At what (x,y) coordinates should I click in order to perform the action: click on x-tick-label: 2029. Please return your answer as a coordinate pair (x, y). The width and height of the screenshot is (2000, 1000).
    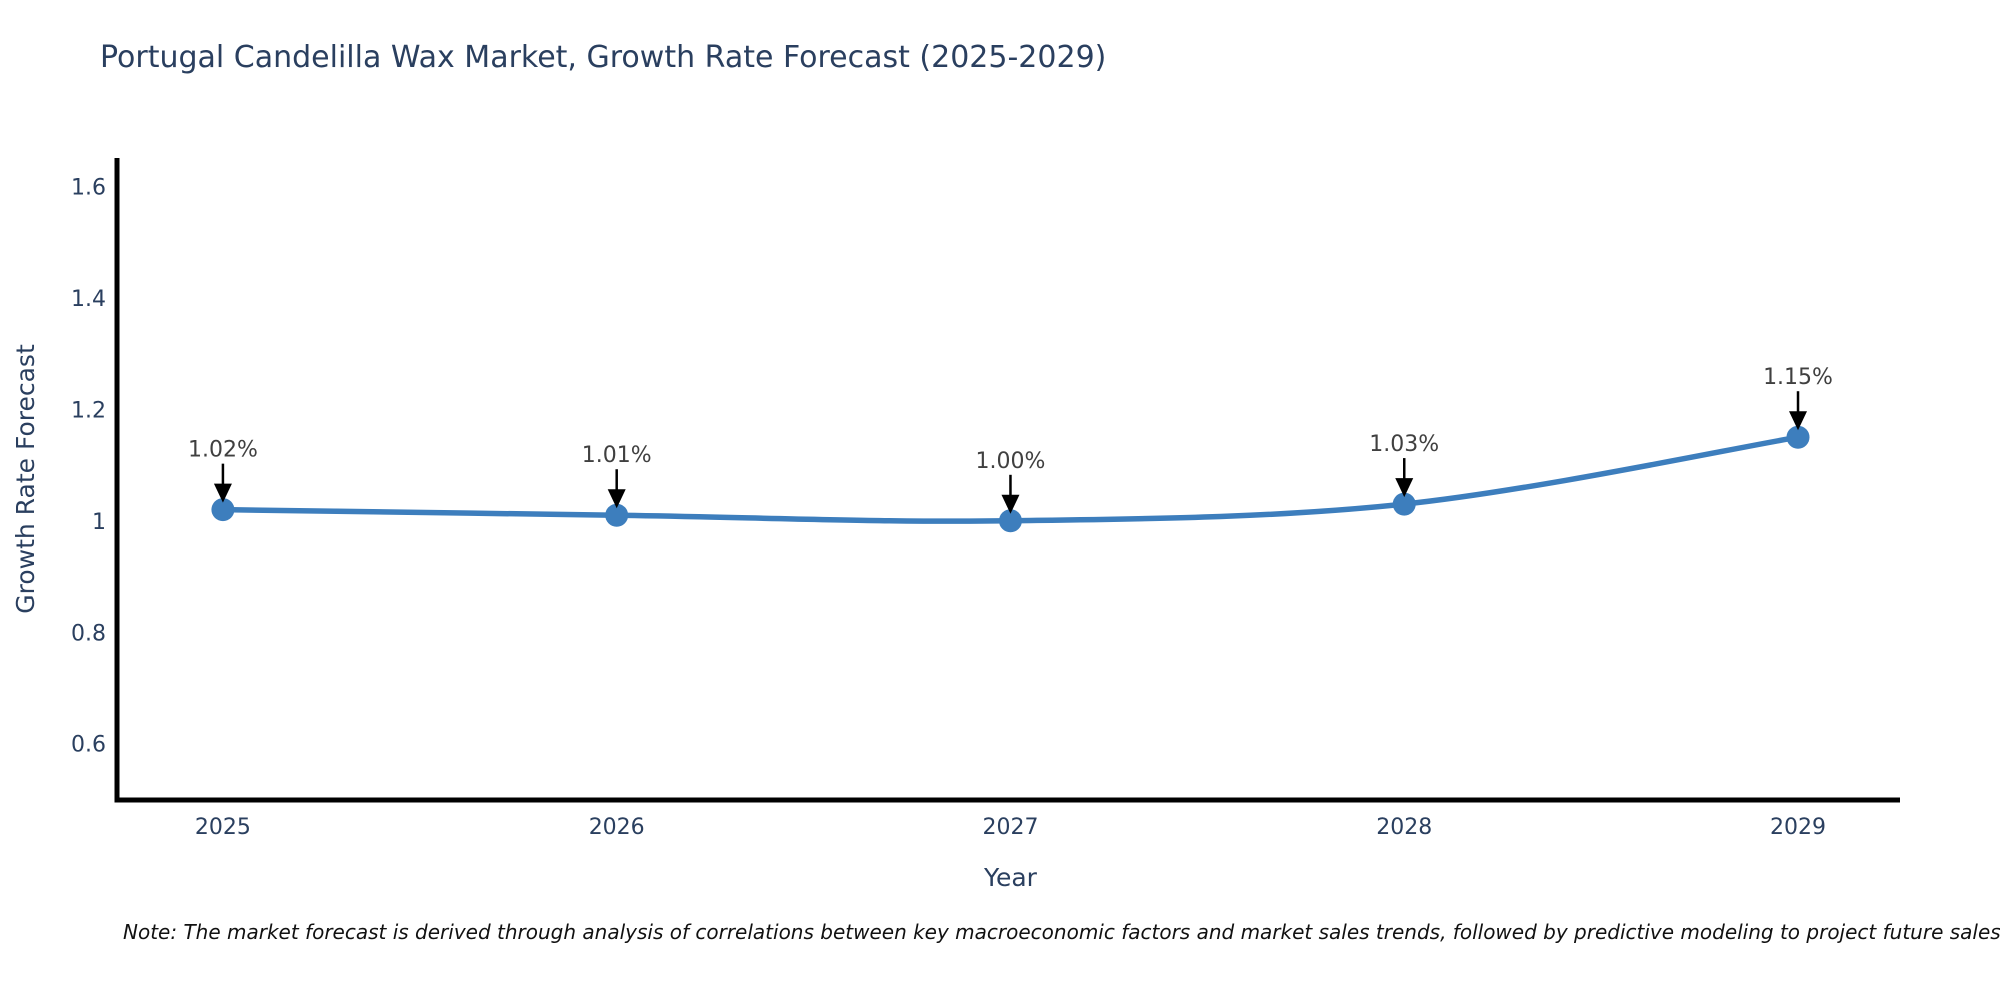
    Looking at the image, I should click on (1798, 827).